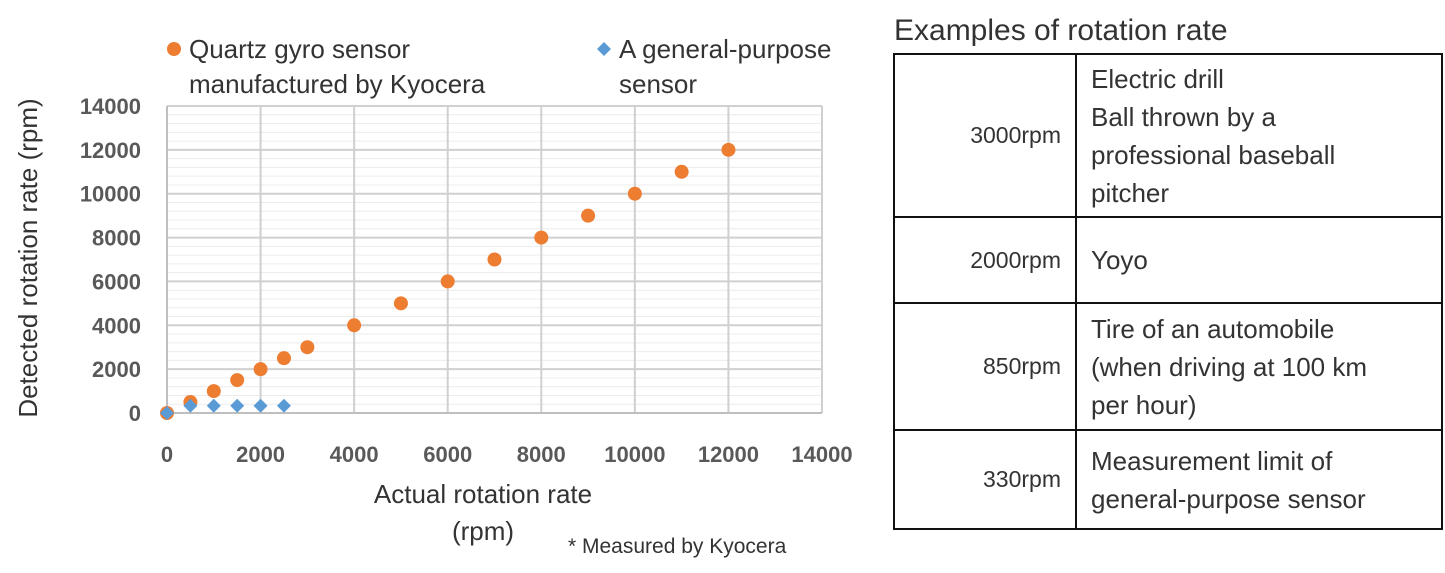  I want to click on rate-cell: 330rpm, so click(985, 479).